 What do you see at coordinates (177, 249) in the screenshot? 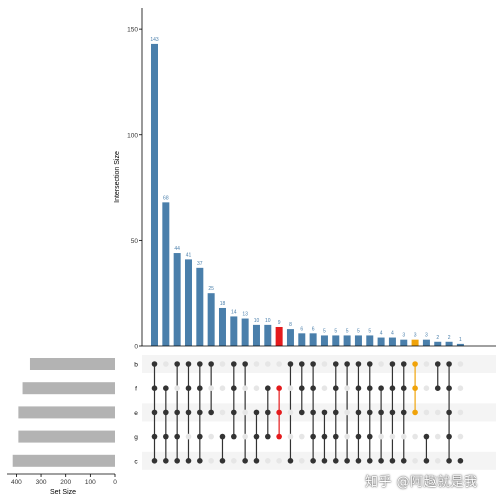
I see `intersection-value-label: 44` at bounding box center [177, 249].